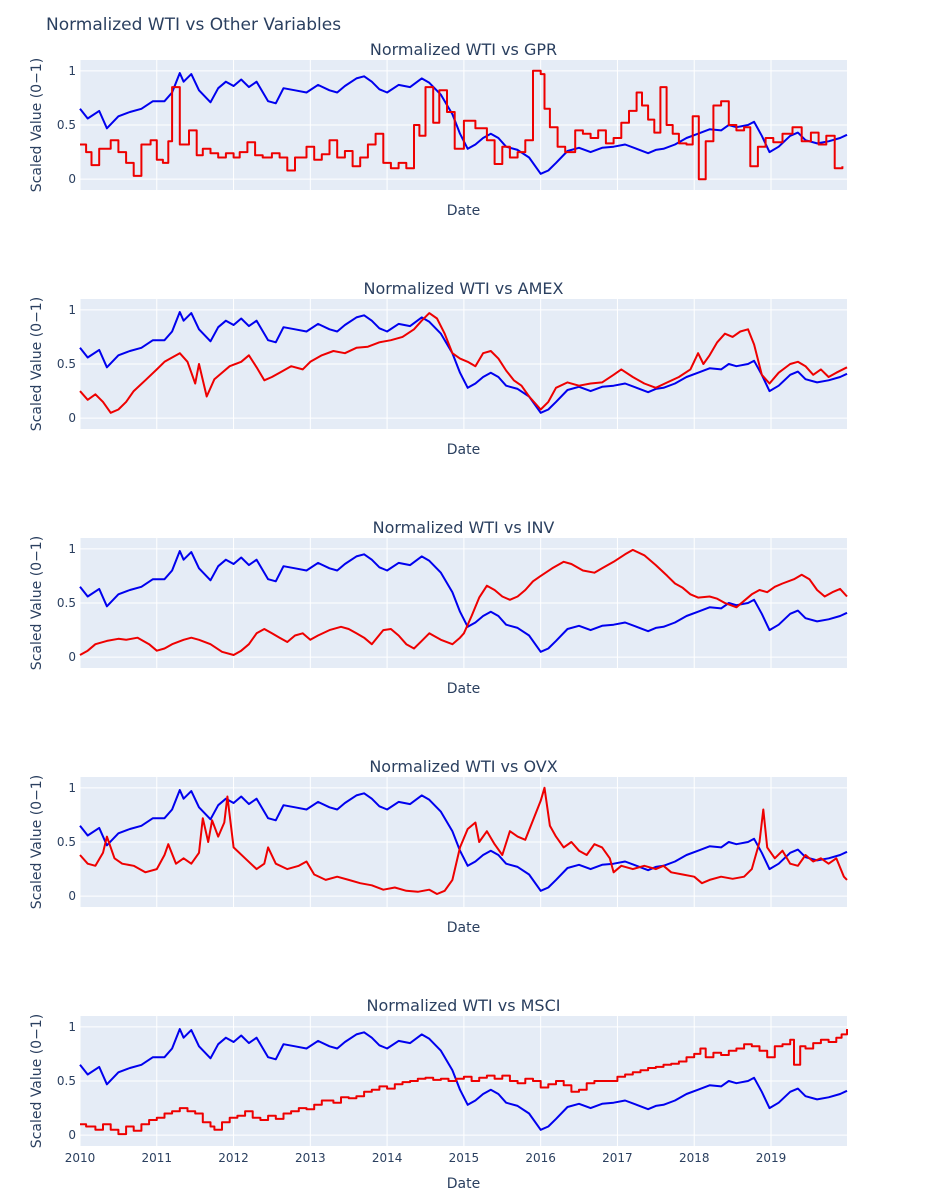 This screenshot has width=927, height=1200. I want to click on x-tick-label: 2018, so click(694, 1158).